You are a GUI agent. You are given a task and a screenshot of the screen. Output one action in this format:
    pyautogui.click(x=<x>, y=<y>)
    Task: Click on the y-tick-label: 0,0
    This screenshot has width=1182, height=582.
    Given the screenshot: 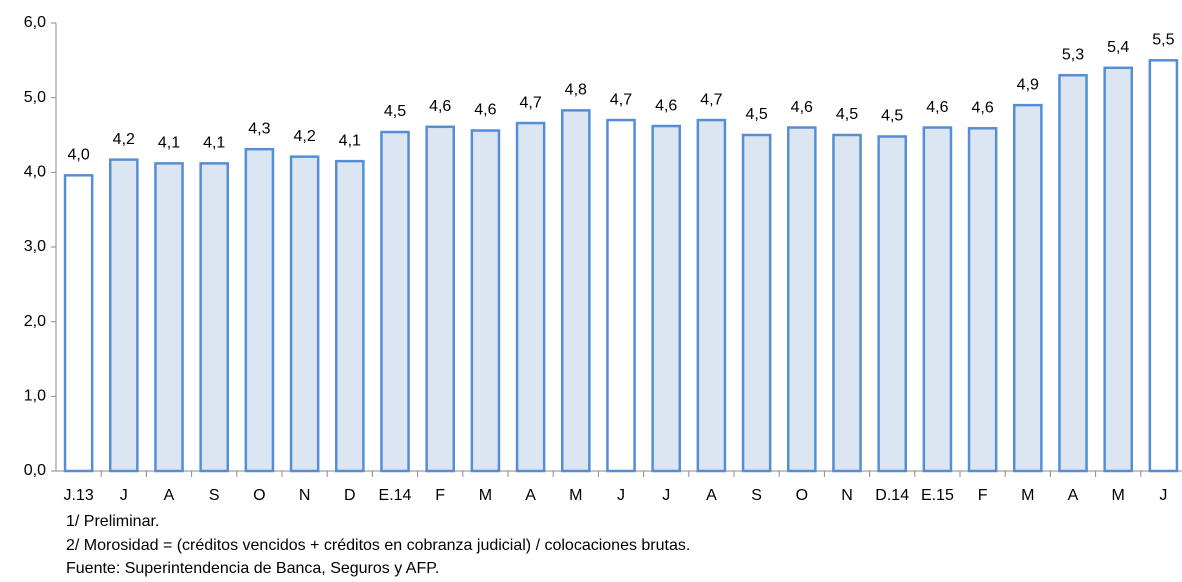 What is the action you would take?
    pyautogui.click(x=35, y=470)
    